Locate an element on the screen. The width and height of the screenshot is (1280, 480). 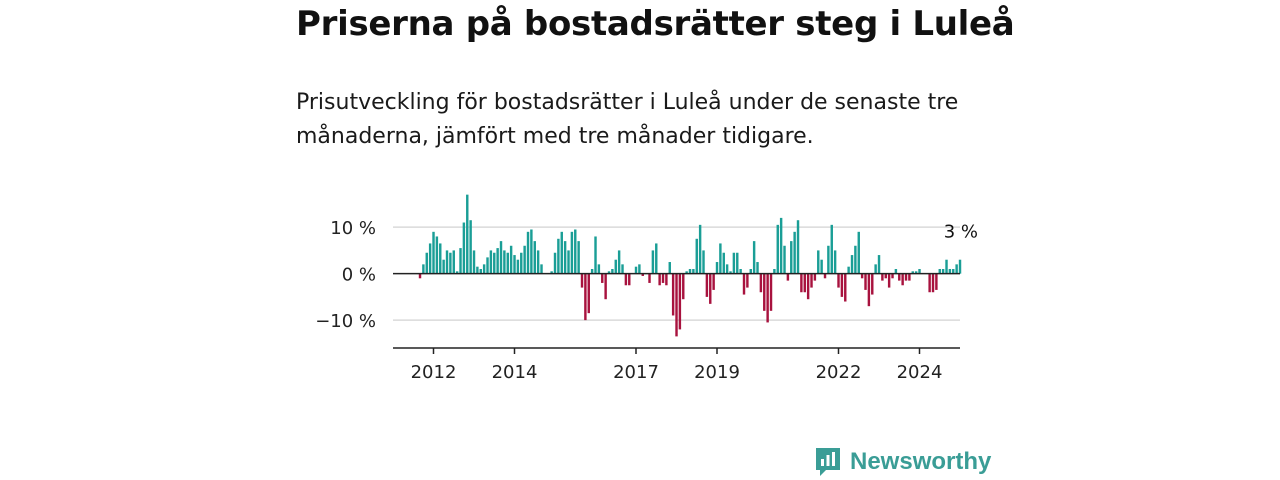
x-tick-label: 2017 is located at coordinates (636, 372).